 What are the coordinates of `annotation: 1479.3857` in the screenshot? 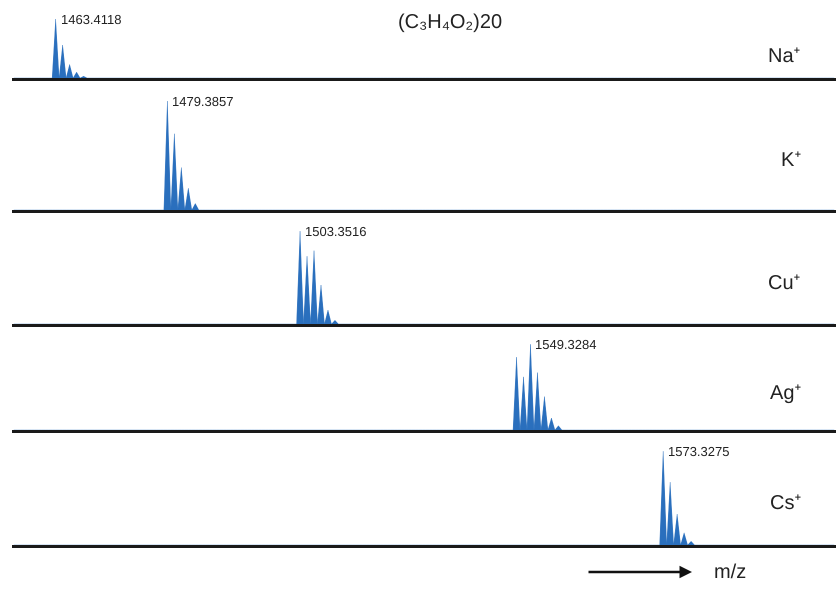 It's located at (203, 101).